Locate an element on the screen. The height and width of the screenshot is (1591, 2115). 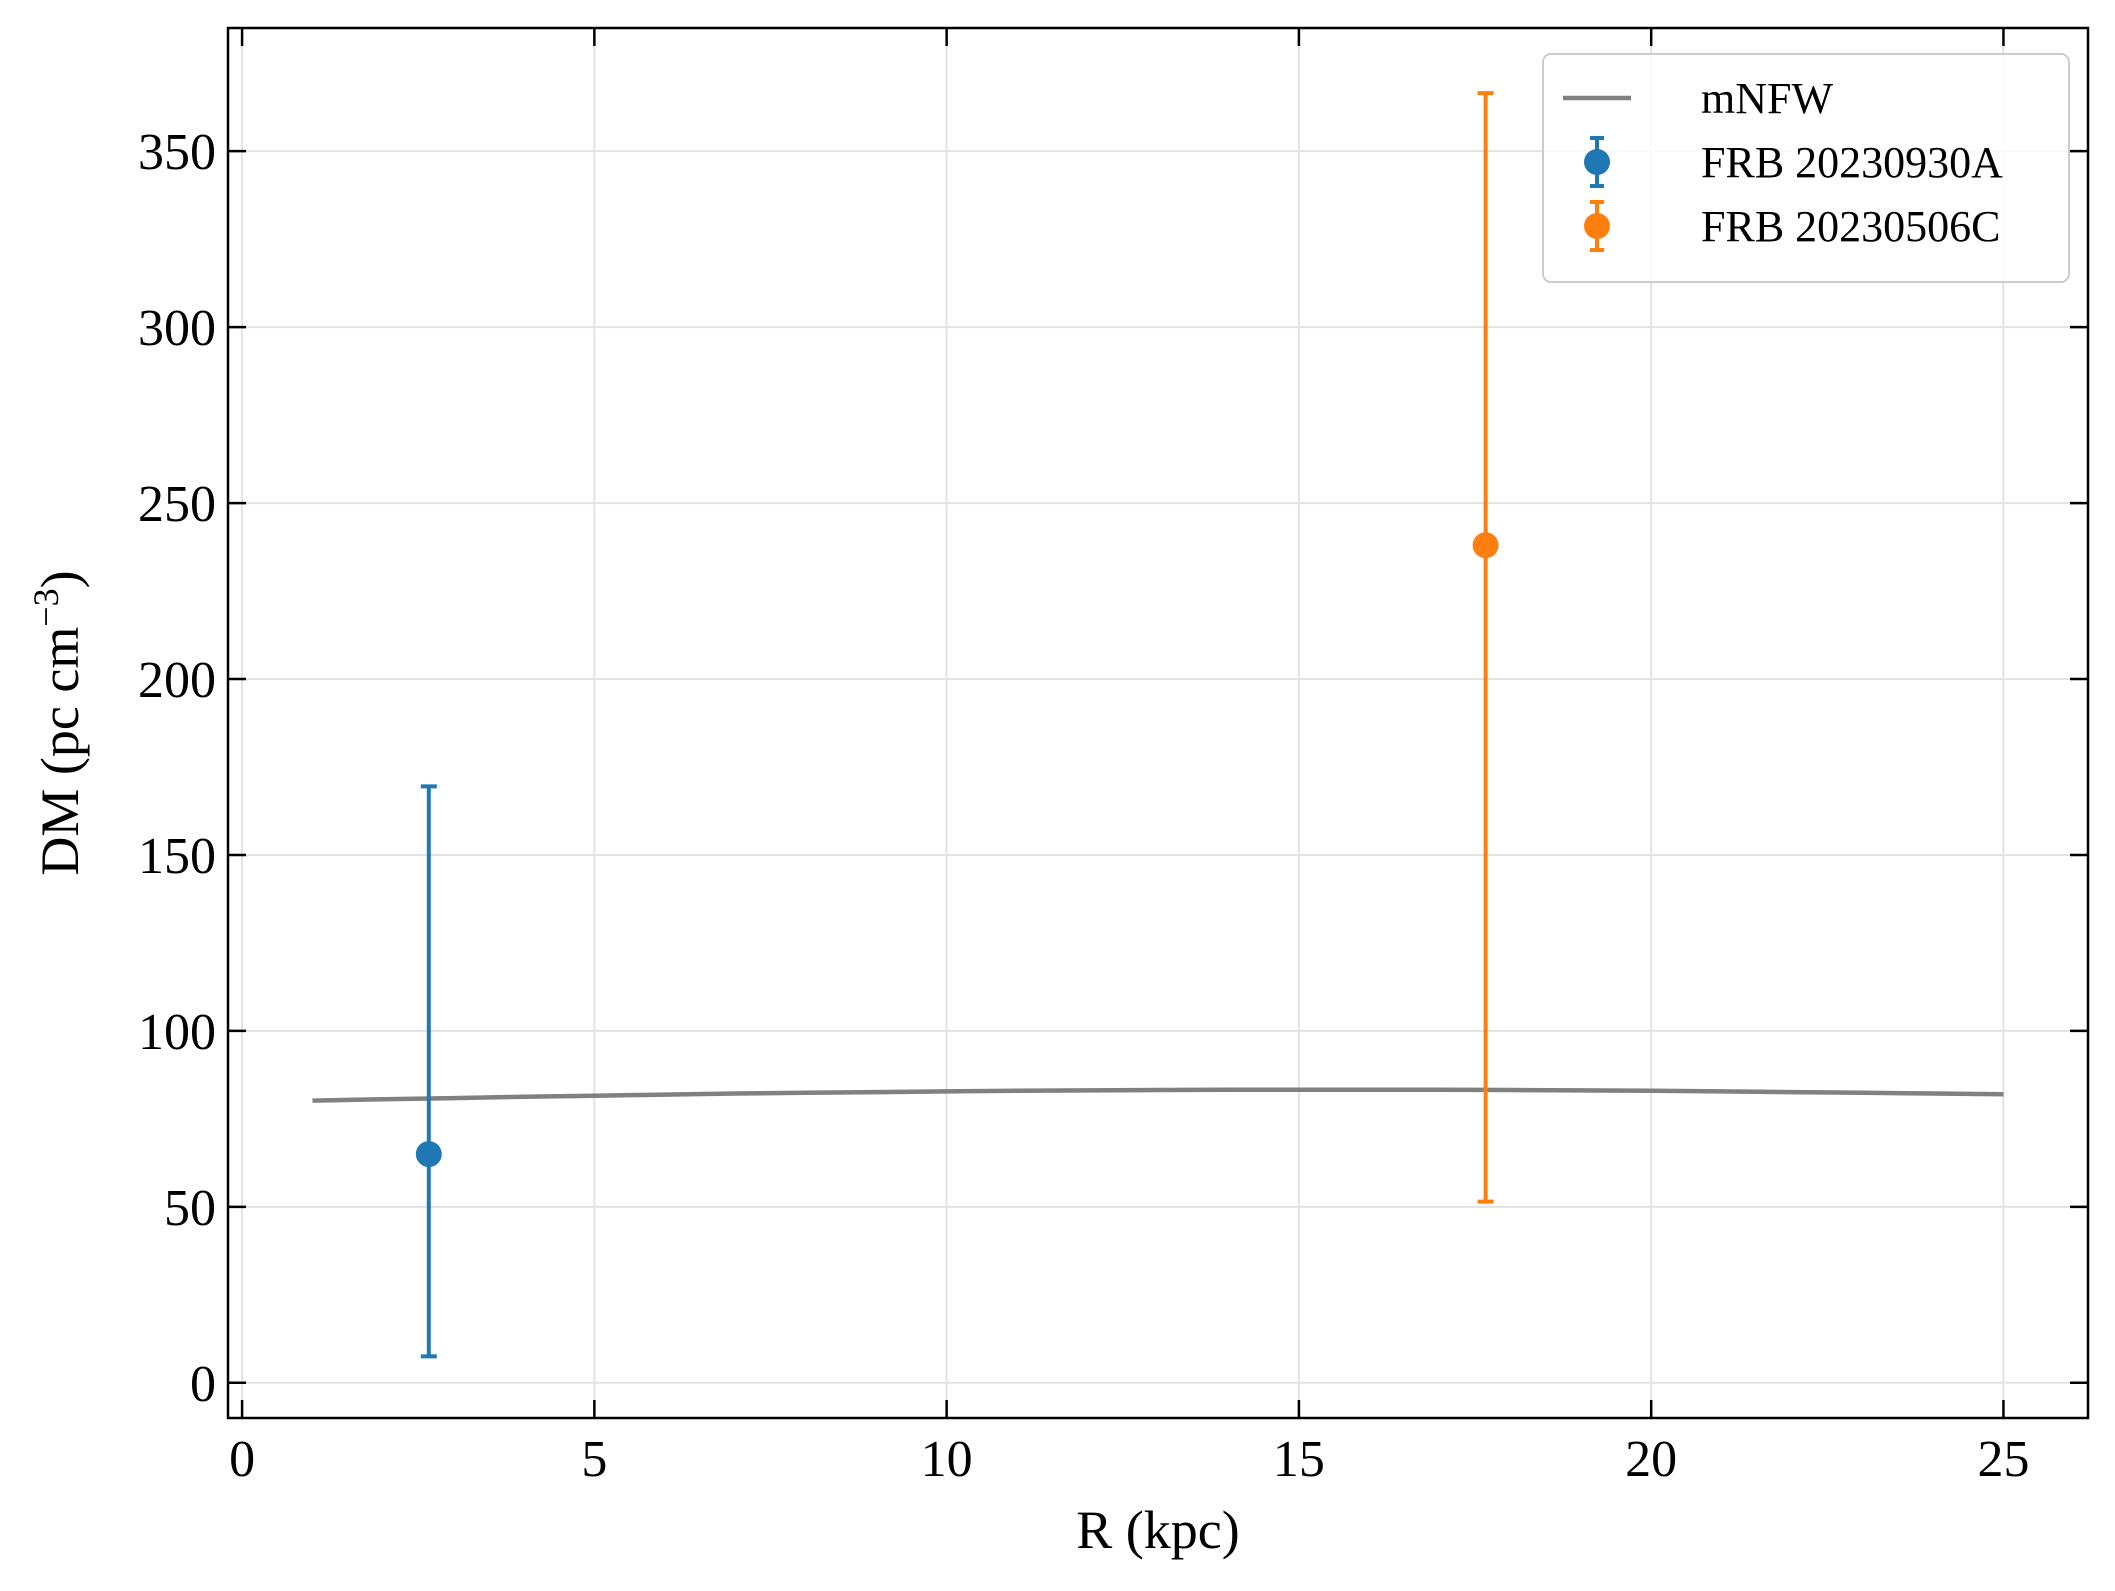
x-tick-label: 0 is located at coordinates (242, 1459).